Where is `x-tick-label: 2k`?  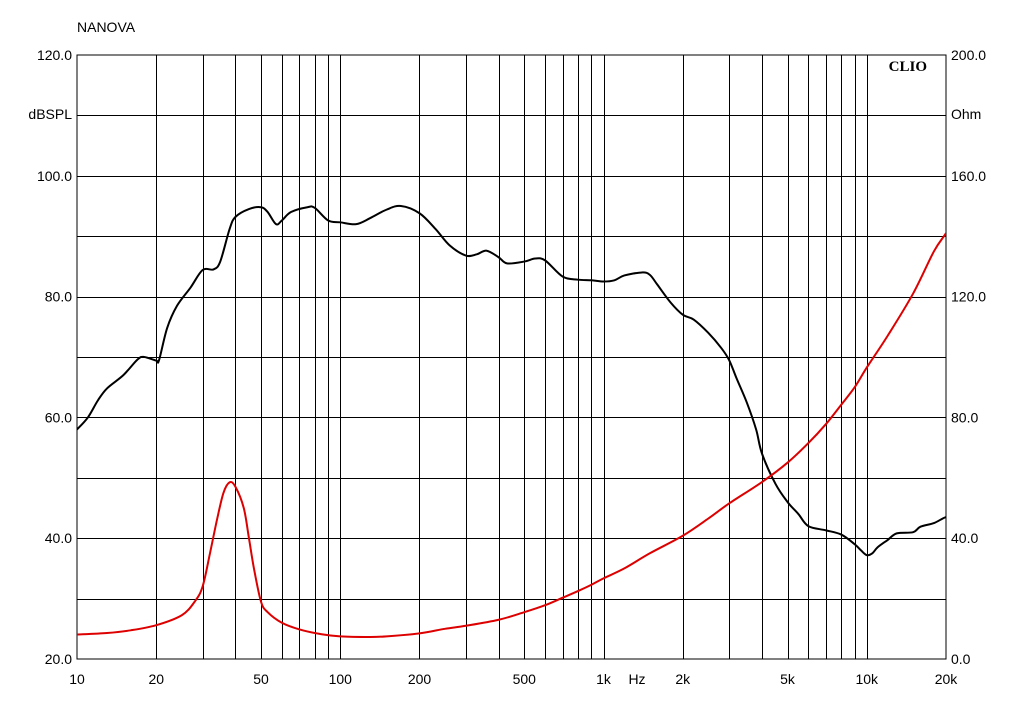
x-tick-label: 2k is located at coordinates (683, 679).